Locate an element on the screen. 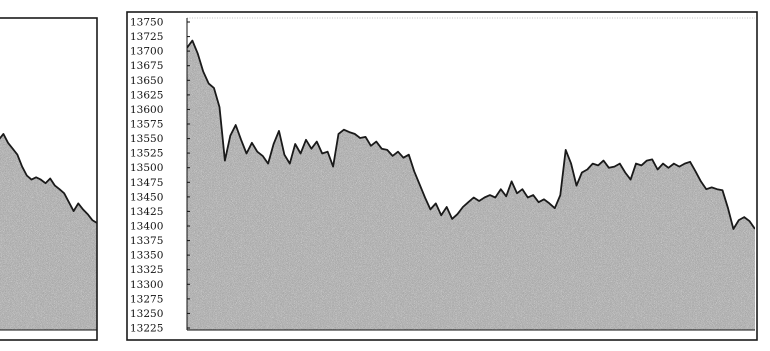  left-chart-panel is located at coordinates (49, 179).